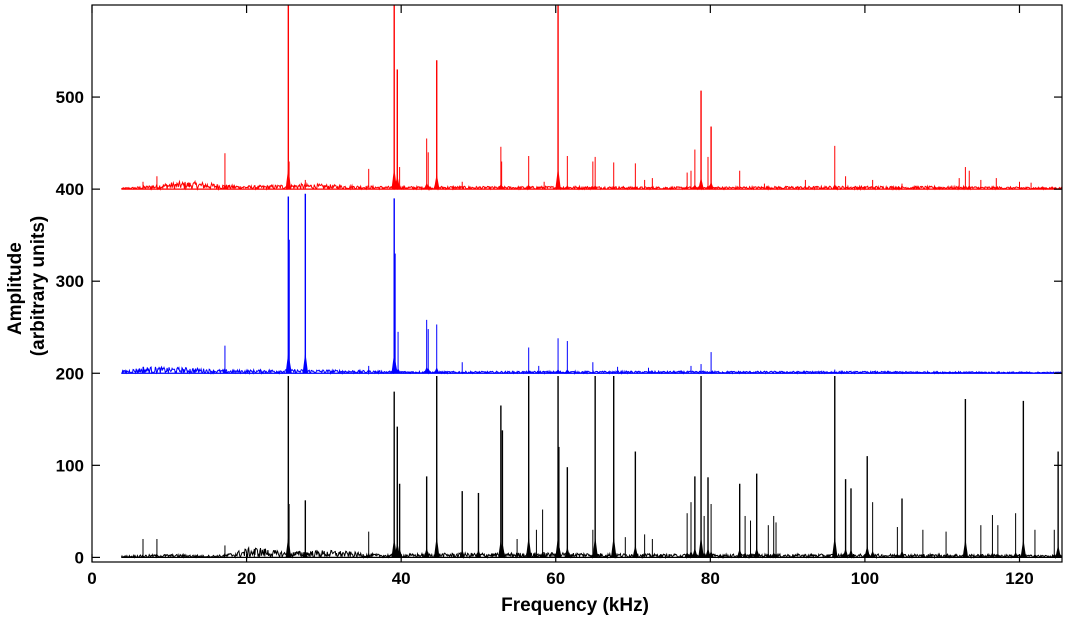 Image resolution: width=1067 pixels, height=617 pixels. I want to click on series-2-peak-44-base, so click(776, 555).